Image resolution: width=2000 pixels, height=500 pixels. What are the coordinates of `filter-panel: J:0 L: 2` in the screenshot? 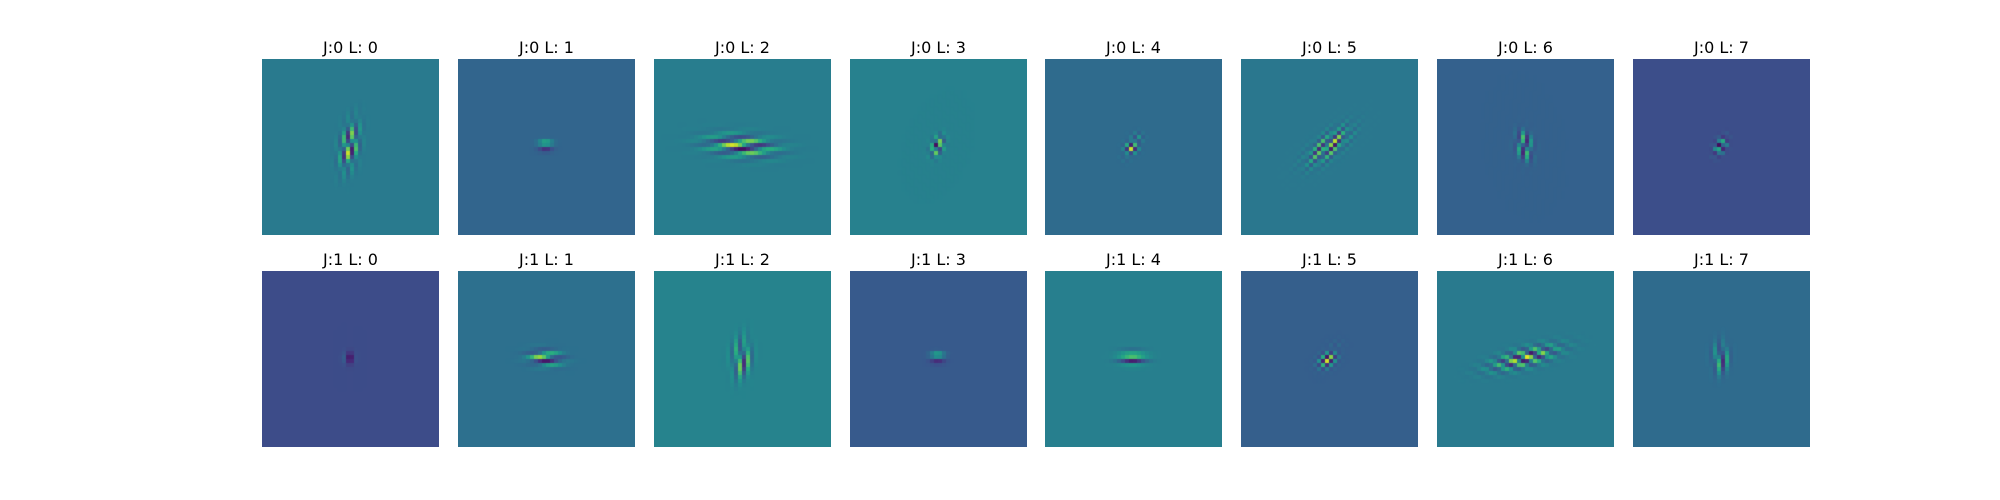 It's located at (742, 136).